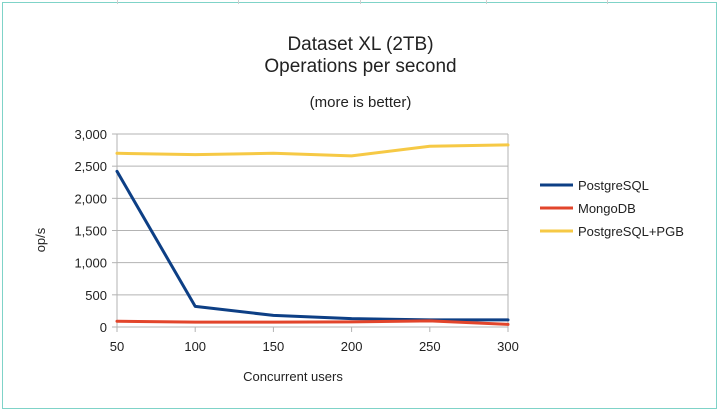  What do you see at coordinates (631, 231) in the screenshot?
I see `legend-label: PostgreSQL+PGB` at bounding box center [631, 231].